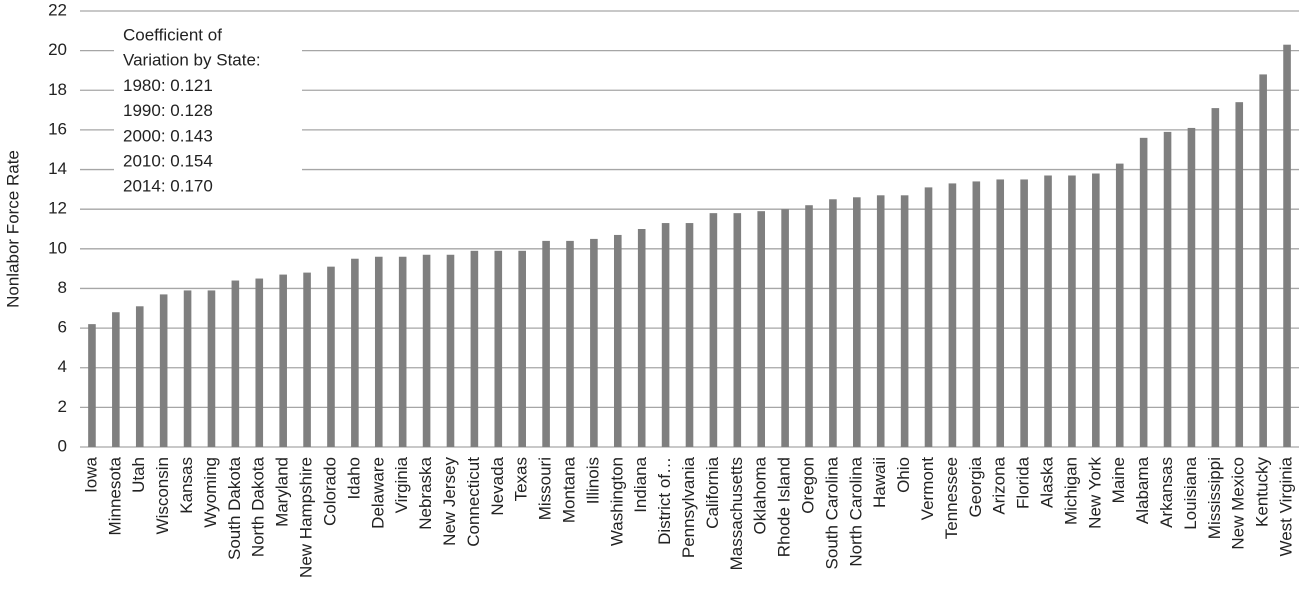 Image resolution: width=1299 pixels, height=608 pixels. I want to click on x-tick-label: North Dakota, so click(258, 506).